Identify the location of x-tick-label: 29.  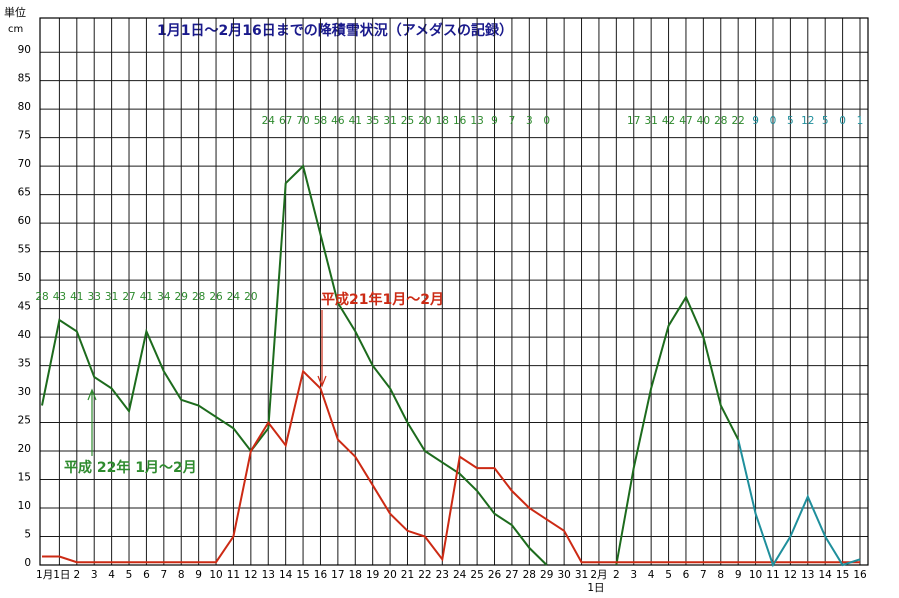
(546, 575).